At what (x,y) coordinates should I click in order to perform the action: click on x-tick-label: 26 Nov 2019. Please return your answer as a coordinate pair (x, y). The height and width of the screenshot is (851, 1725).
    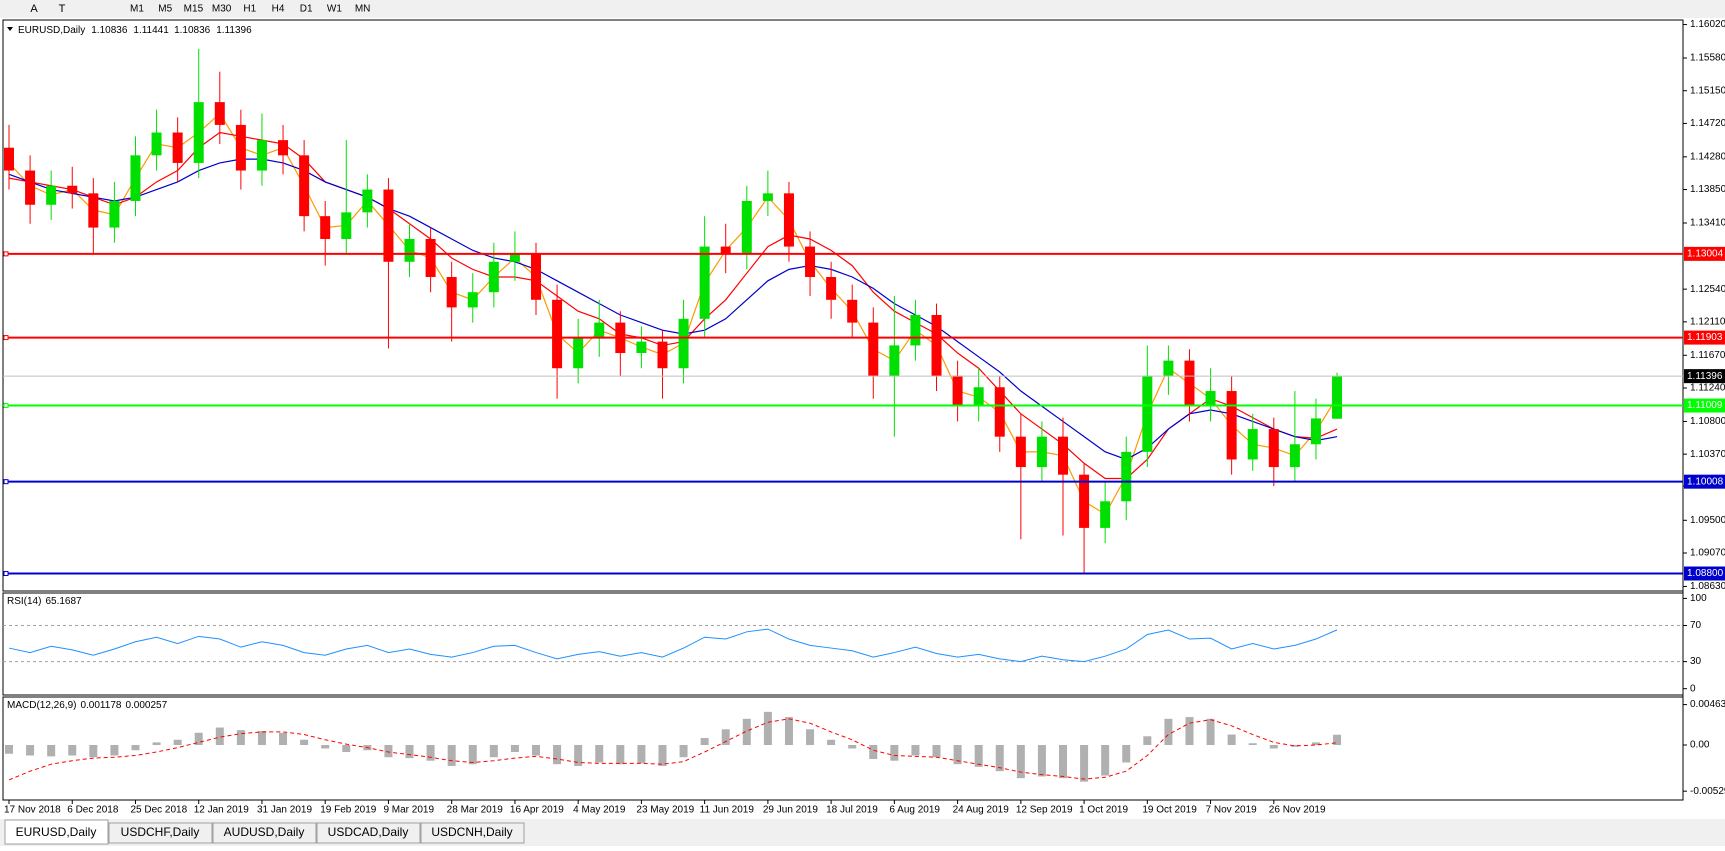
    Looking at the image, I should click on (1297, 810).